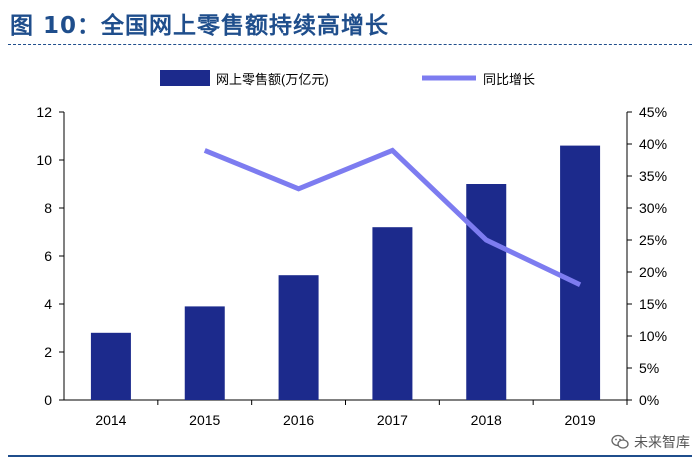 The image size is (700, 458). I want to click on left-tick-label: 4, so click(48, 304).